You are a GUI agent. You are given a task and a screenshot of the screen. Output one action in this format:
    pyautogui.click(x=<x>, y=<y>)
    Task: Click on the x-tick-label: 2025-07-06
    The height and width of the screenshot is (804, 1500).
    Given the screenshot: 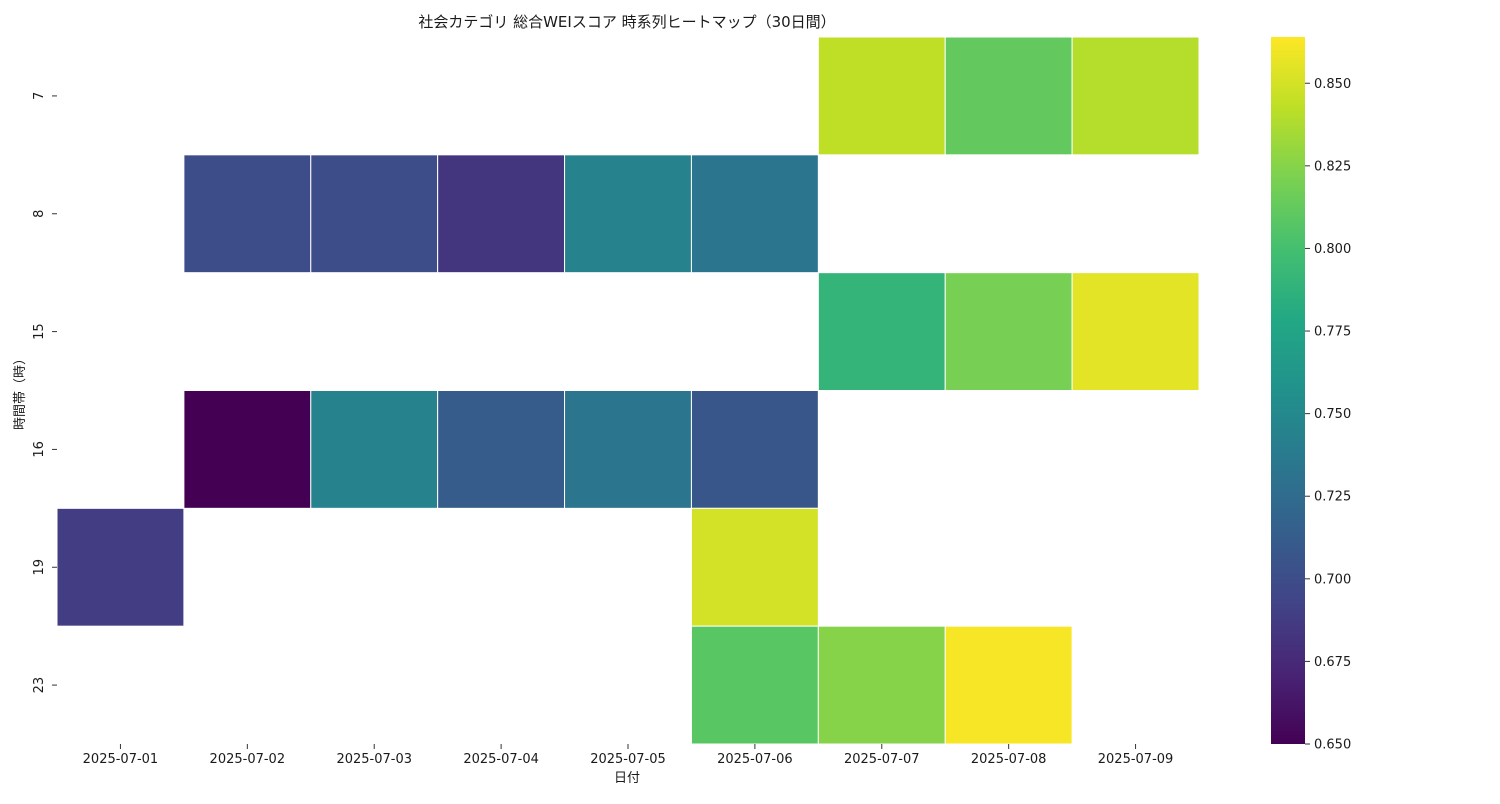 What is the action you would take?
    pyautogui.click(x=755, y=759)
    